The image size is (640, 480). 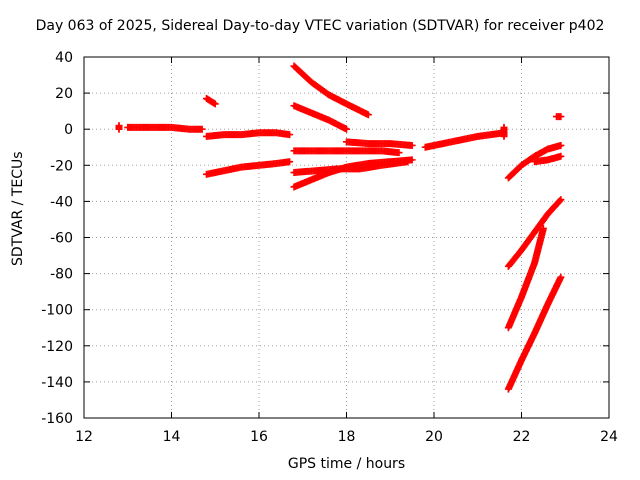 I want to click on x-tick-label: 20, so click(x=434, y=437).